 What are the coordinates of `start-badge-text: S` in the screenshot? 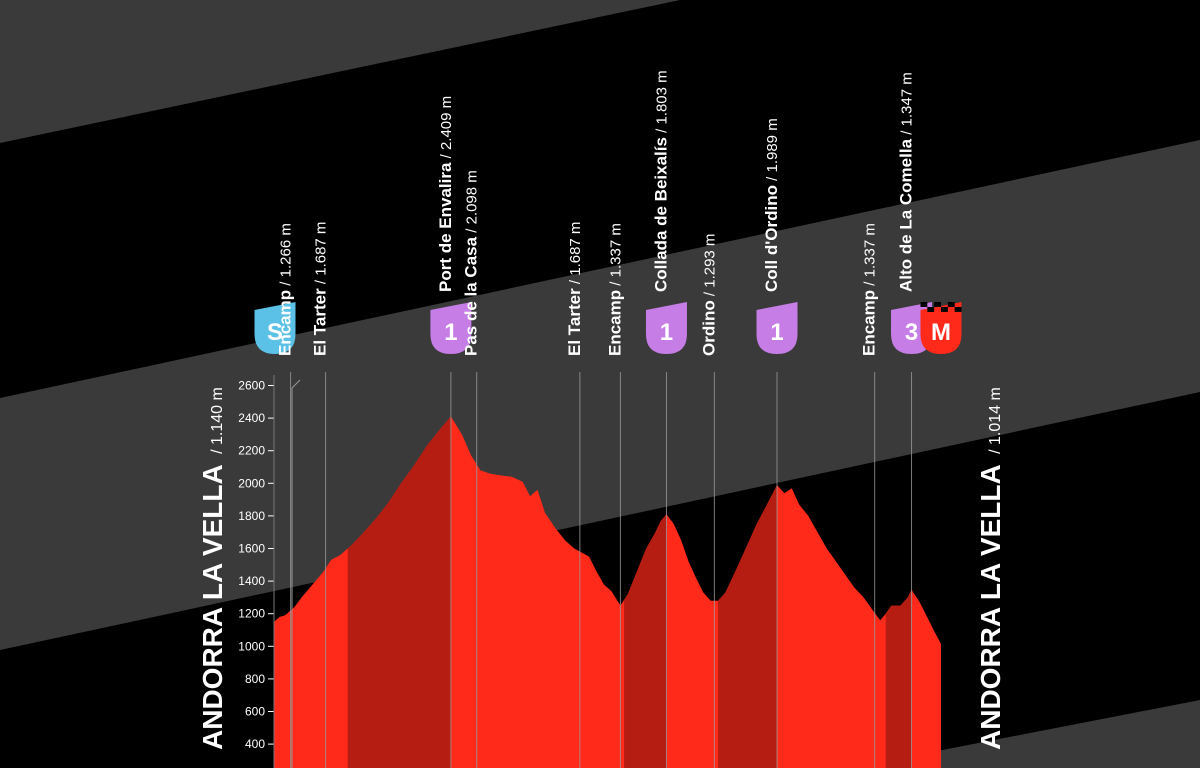 It's located at (275, 332).